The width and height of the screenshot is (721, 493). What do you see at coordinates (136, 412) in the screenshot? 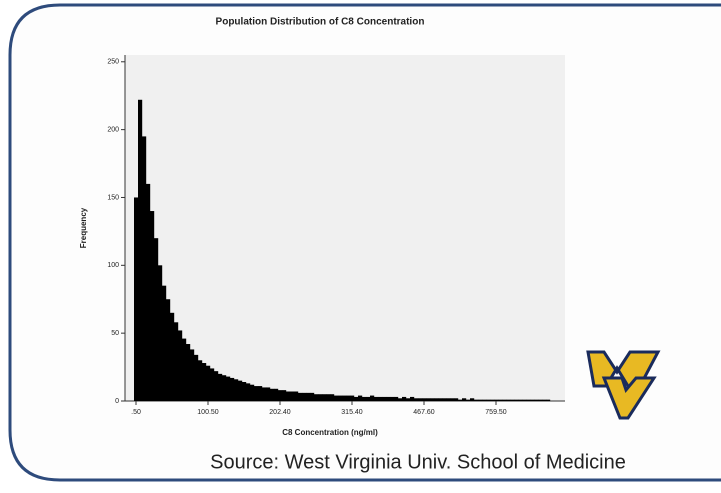
I see `x-tick-label: .50` at bounding box center [136, 412].